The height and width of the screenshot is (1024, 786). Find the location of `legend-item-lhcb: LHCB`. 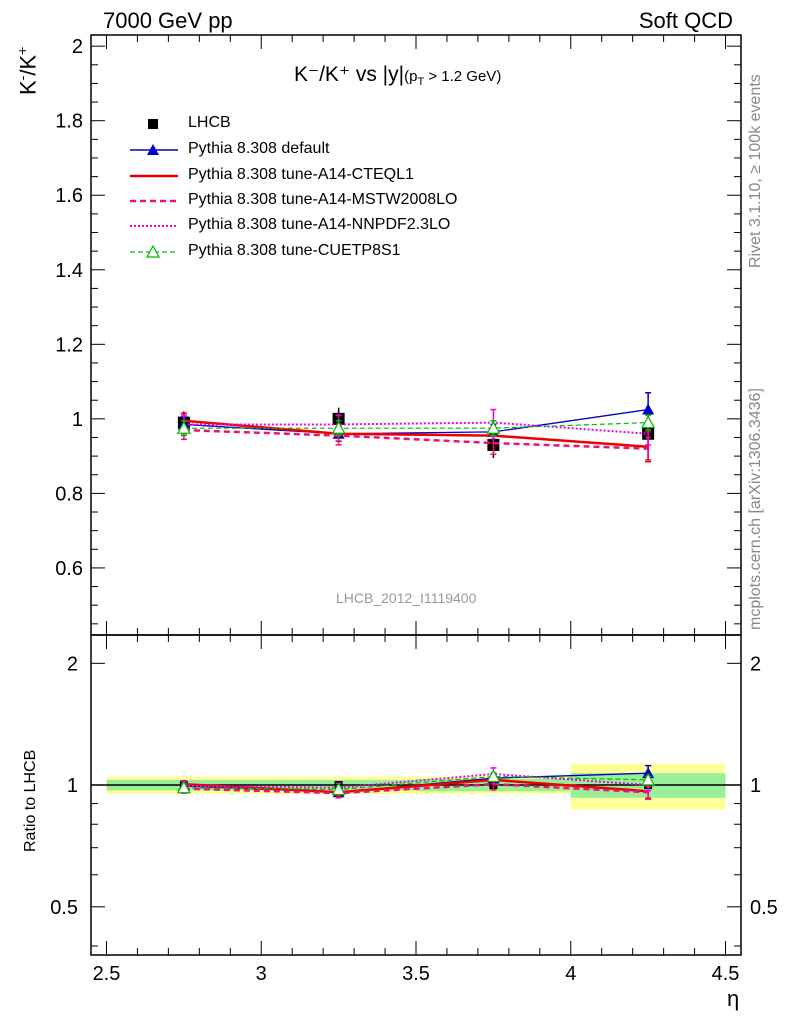

legend-item-lhcb: LHCB is located at coordinates (180, 124).